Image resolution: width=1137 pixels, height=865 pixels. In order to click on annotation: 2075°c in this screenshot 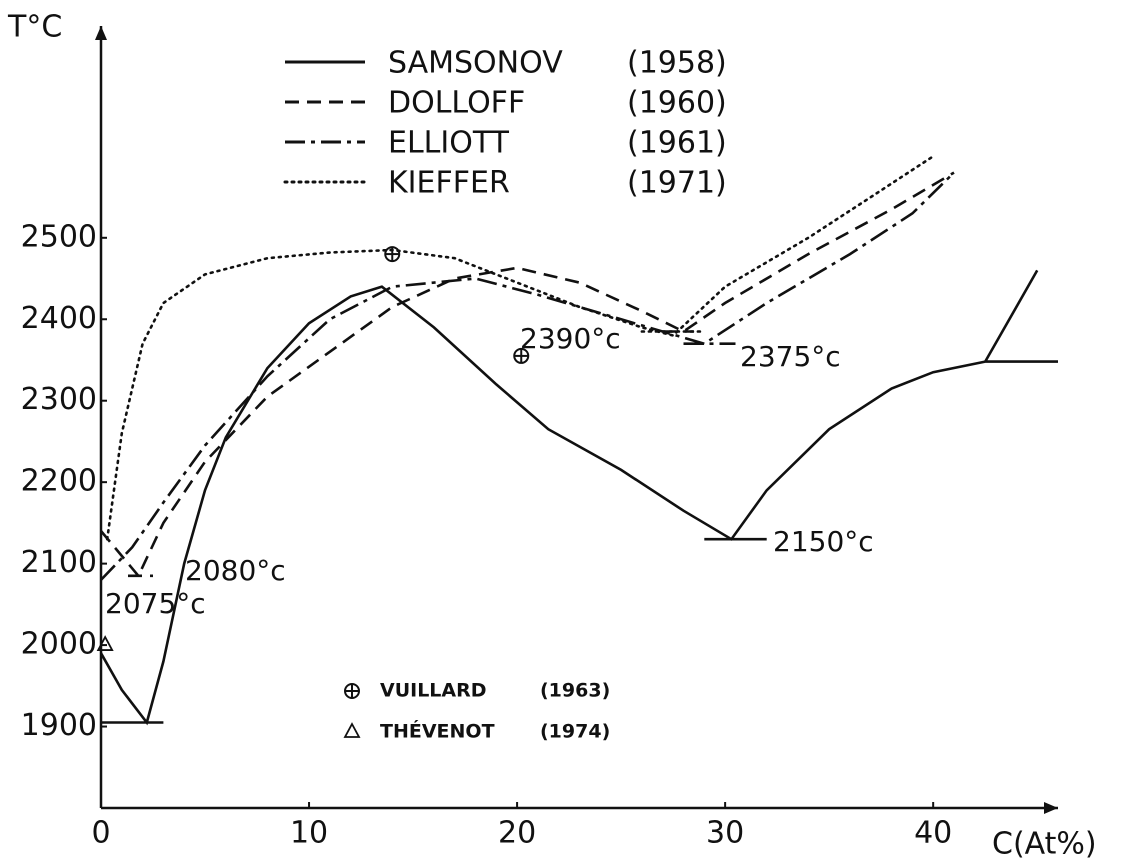, I will do `click(155, 603)`.